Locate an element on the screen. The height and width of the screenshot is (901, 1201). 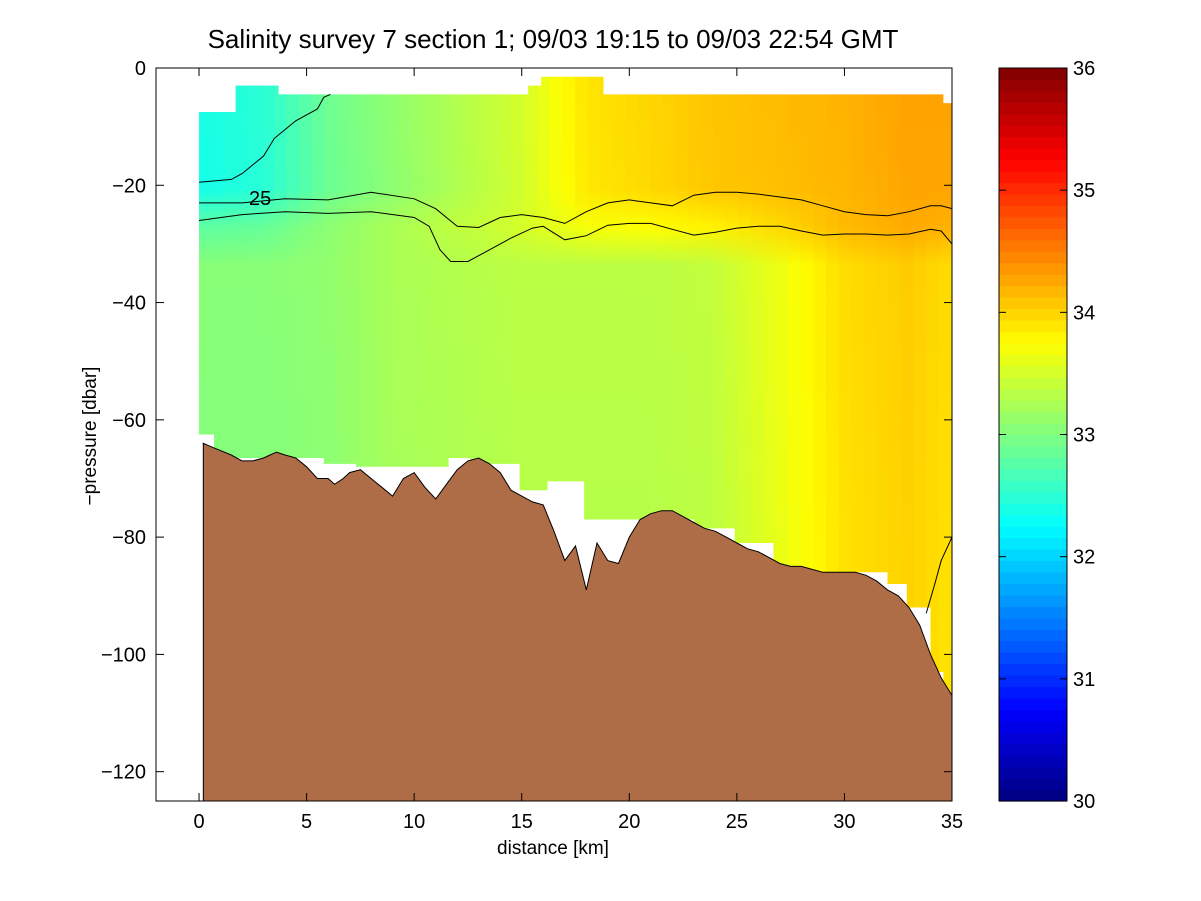
contour-label-25: 25 is located at coordinates (260, 199).